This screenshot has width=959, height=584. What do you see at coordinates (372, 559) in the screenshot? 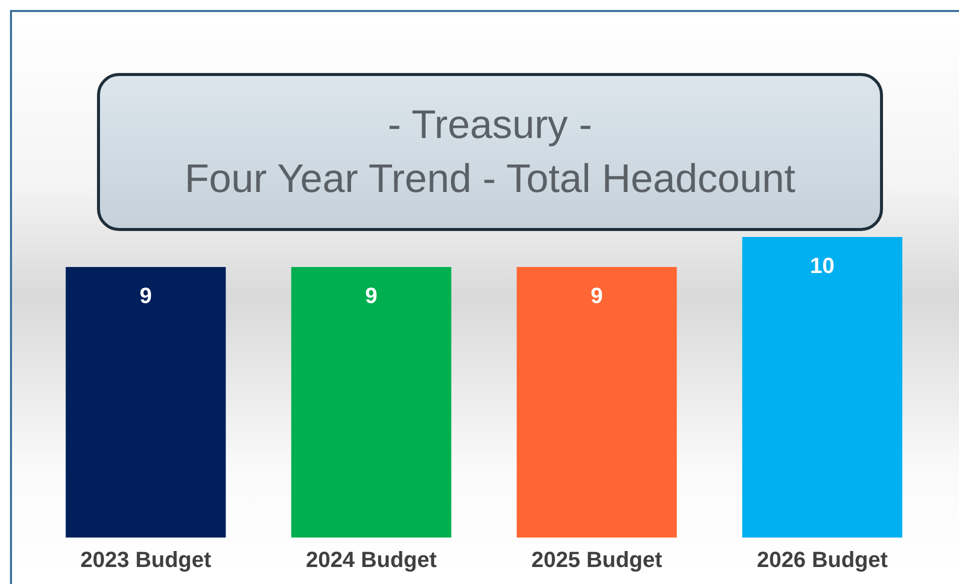
I see `x-tick-label: 2024 Budget` at bounding box center [372, 559].